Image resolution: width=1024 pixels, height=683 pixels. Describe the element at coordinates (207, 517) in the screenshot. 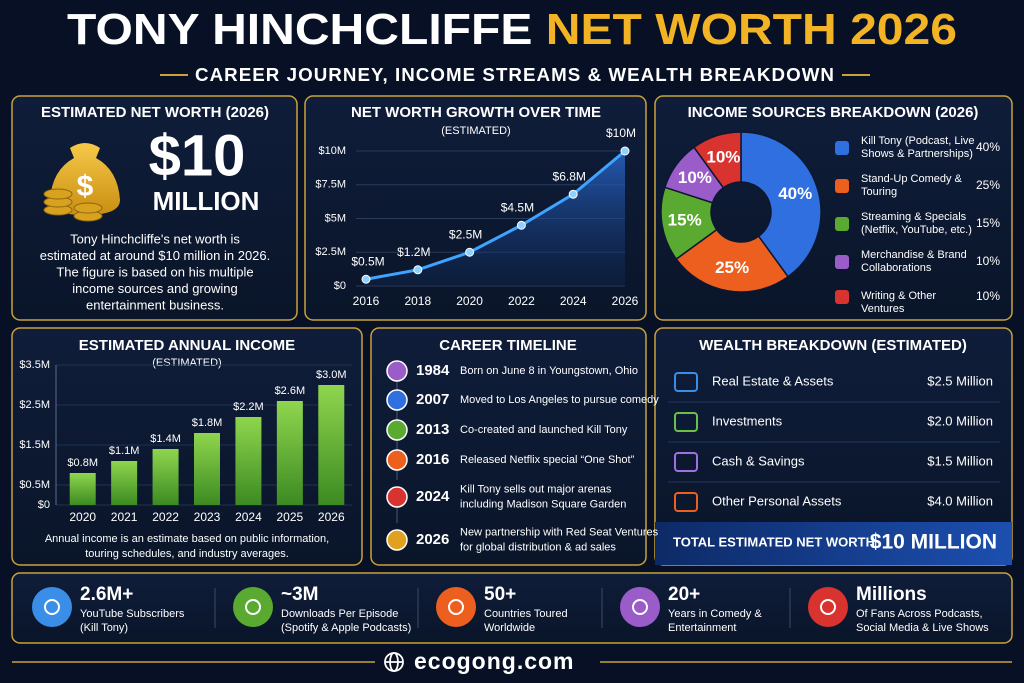

I see `x-tick-label: 2023` at that location.